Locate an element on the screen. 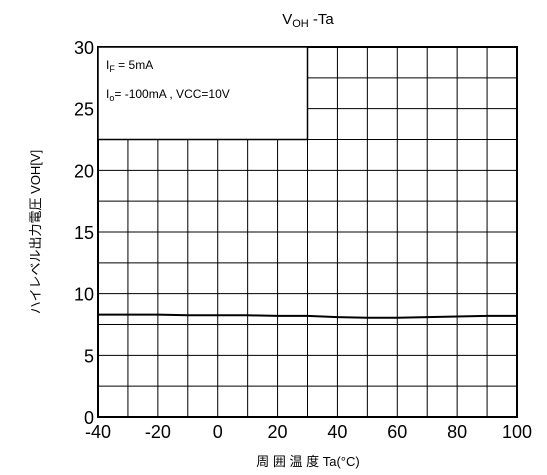 The height and width of the screenshot is (475, 547). x-tick-label: -20 is located at coordinates (158, 432).